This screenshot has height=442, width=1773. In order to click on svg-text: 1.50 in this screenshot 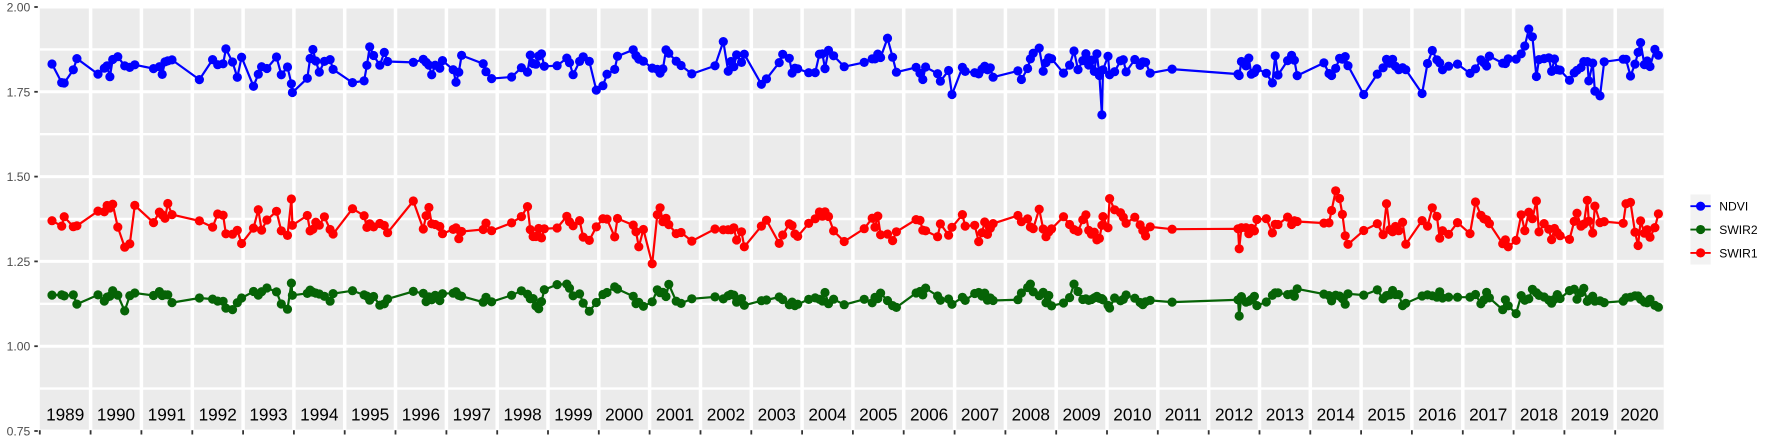, I will do `click(19, 177)`.